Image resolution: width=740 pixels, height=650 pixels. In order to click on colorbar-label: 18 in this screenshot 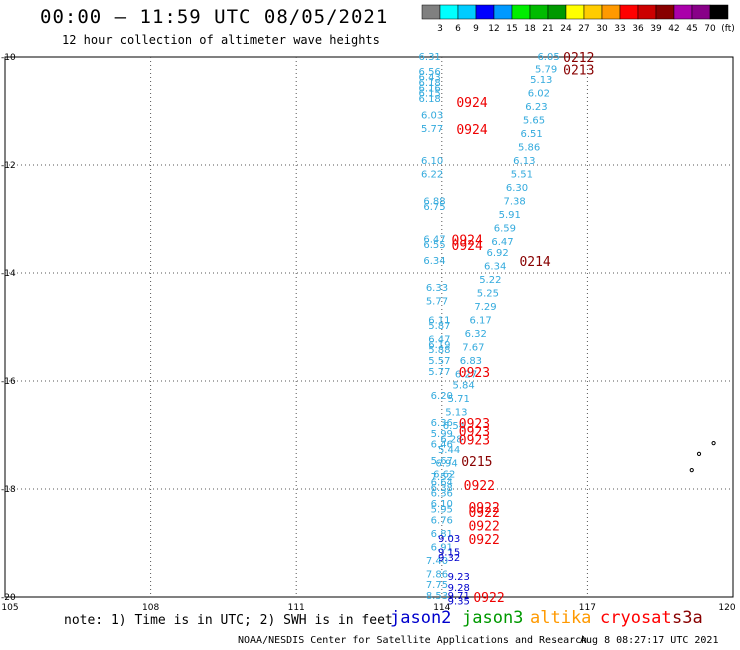, I will do `click(530, 29)`.